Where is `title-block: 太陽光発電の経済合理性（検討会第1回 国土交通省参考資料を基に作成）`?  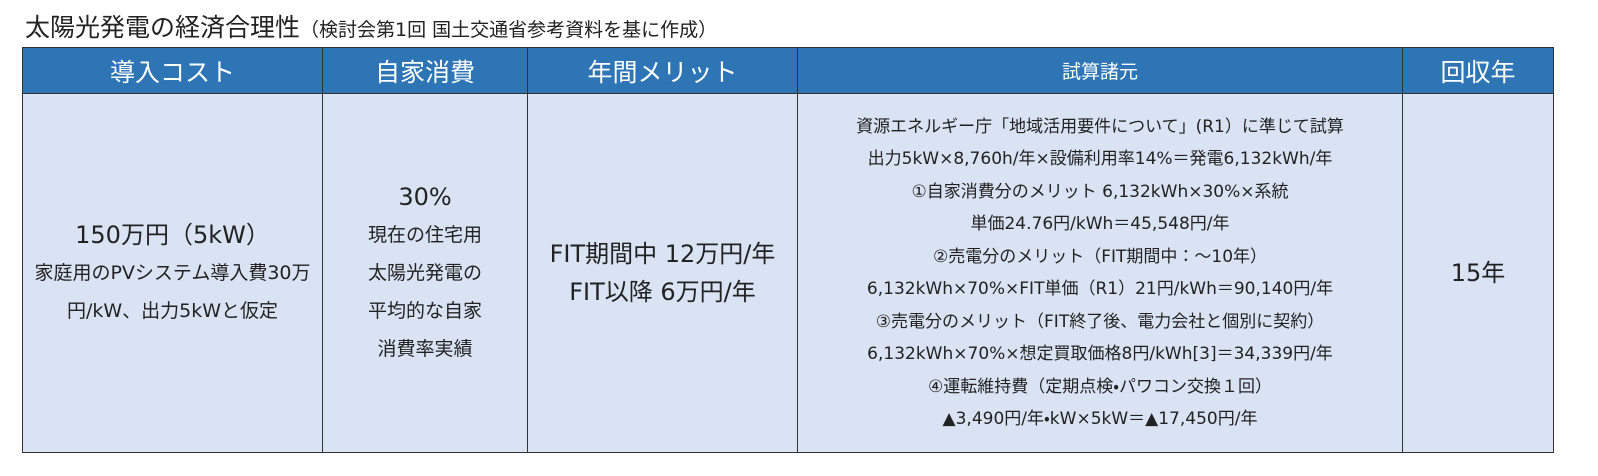 title-block: 太陽光発電の経済合理性（検討会第1回 国土交通省参考資料を基に作成） is located at coordinates (371, 26).